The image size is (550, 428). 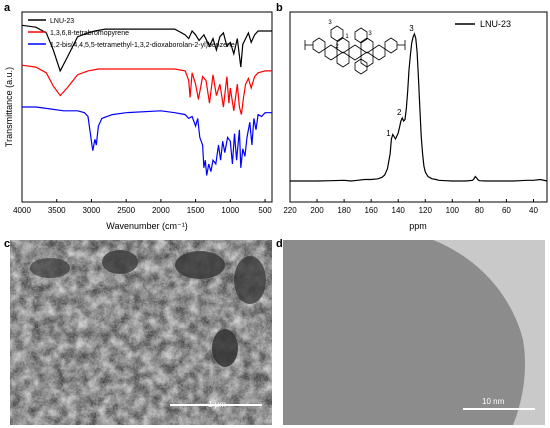 I want to click on nmr-x-tick-label: 100, so click(x=453, y=210).